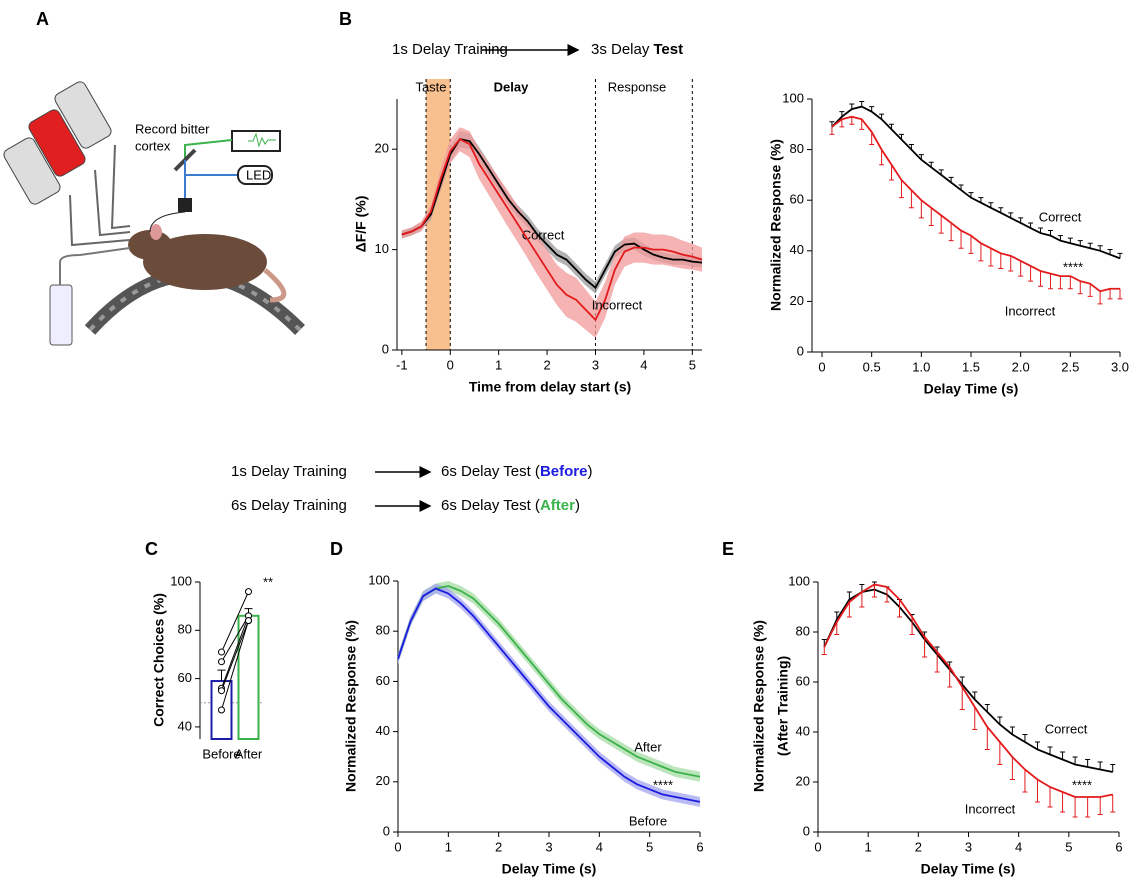 The width and height of the screenshot is (1134, 887). What do you see at coordinates (258, 174) in the screenshot?
I see `label: LED` at bounding box center [258, 174].